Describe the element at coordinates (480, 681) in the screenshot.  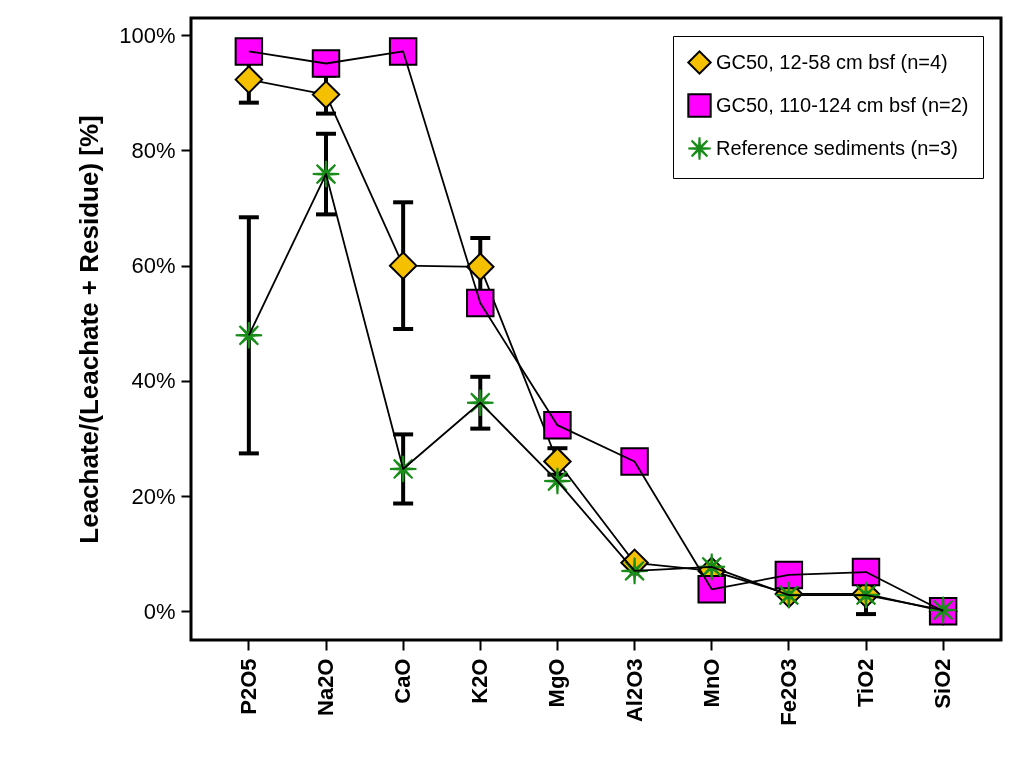
I see `x-tick-label: K2O` at that location.